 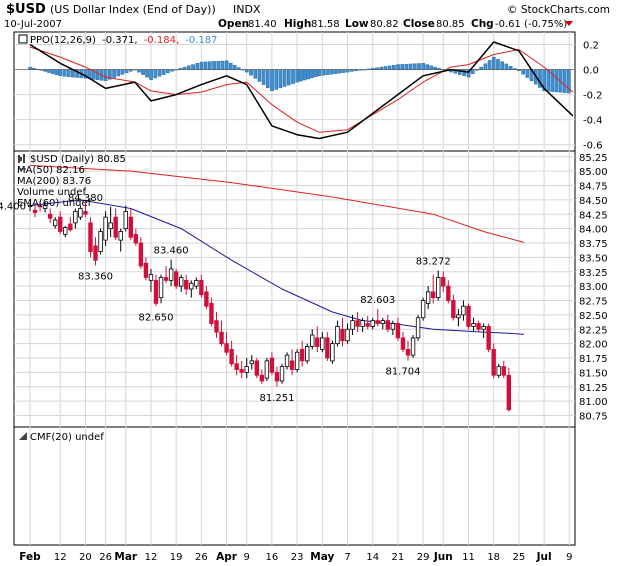 What do you see at coordinates (276, 398) in the screenshot?
I see `price-annotation: 81.251` at bounding box center [276, 398].